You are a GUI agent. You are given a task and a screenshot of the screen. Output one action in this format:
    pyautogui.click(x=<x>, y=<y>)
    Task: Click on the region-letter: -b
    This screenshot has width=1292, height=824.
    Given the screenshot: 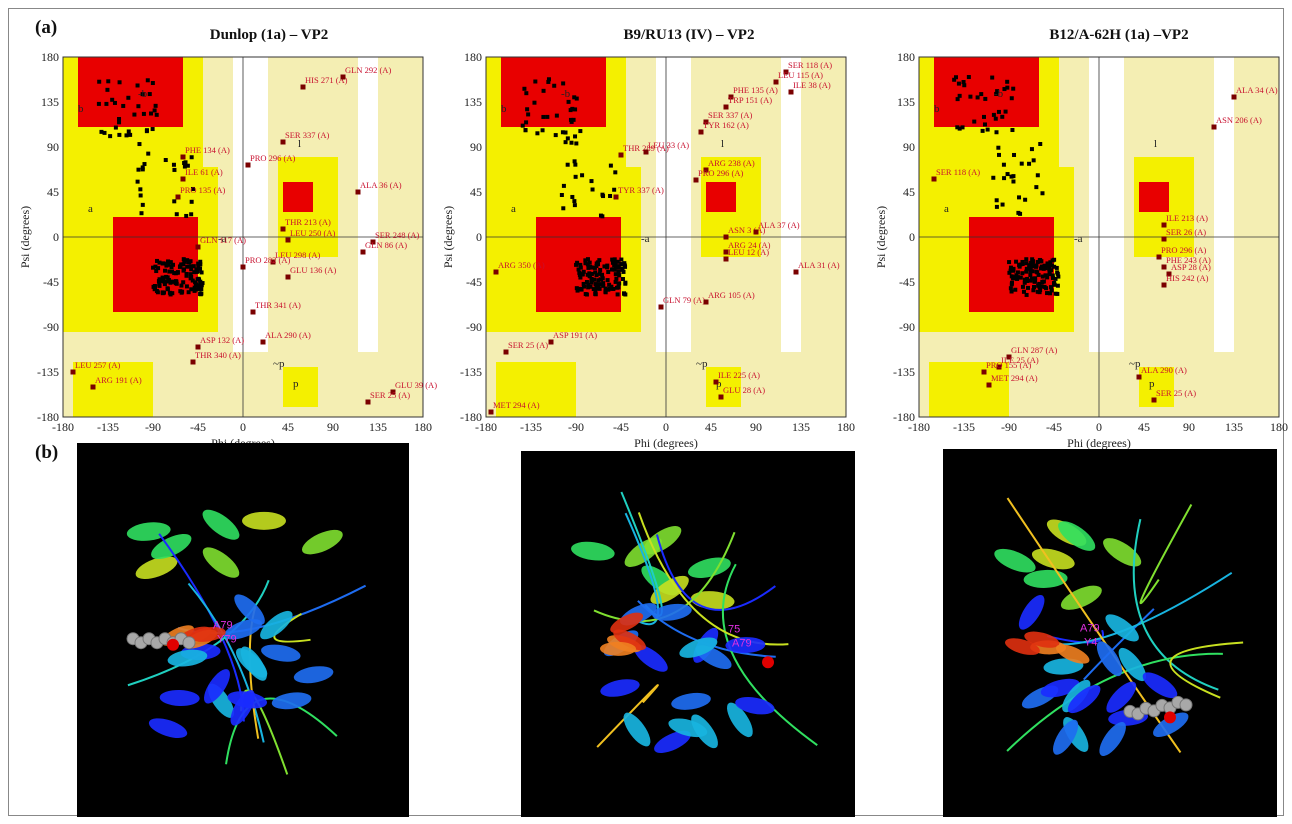 What is the action you would take?
    pyautogui.click(x=566, y=94)
    